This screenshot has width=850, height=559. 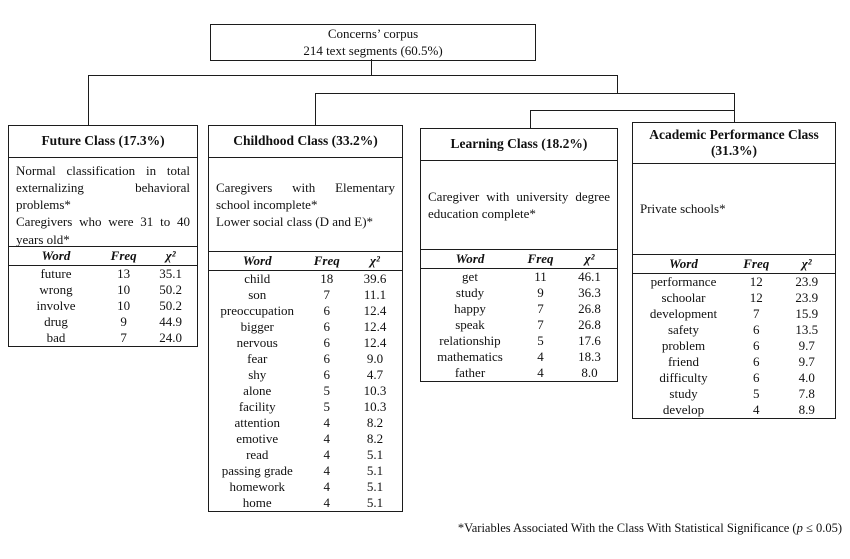 What do you see at coordinates (56, 289) in the screenshot?
I see `table-cell: wrong` at bounding box center [56, 289].